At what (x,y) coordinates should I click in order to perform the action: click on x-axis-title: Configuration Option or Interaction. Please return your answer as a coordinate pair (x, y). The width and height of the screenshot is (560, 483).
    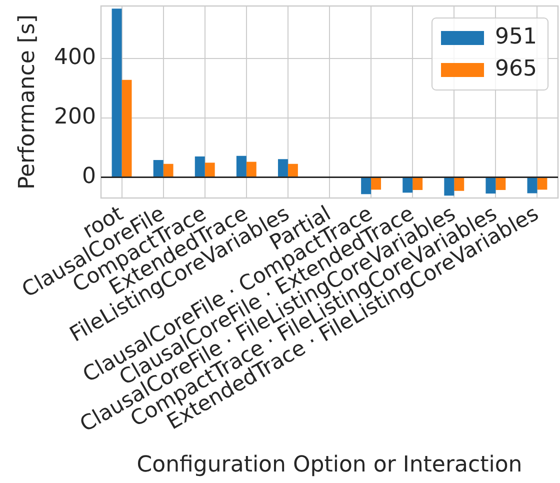
    Looking at the image, I should click on (329, 465).